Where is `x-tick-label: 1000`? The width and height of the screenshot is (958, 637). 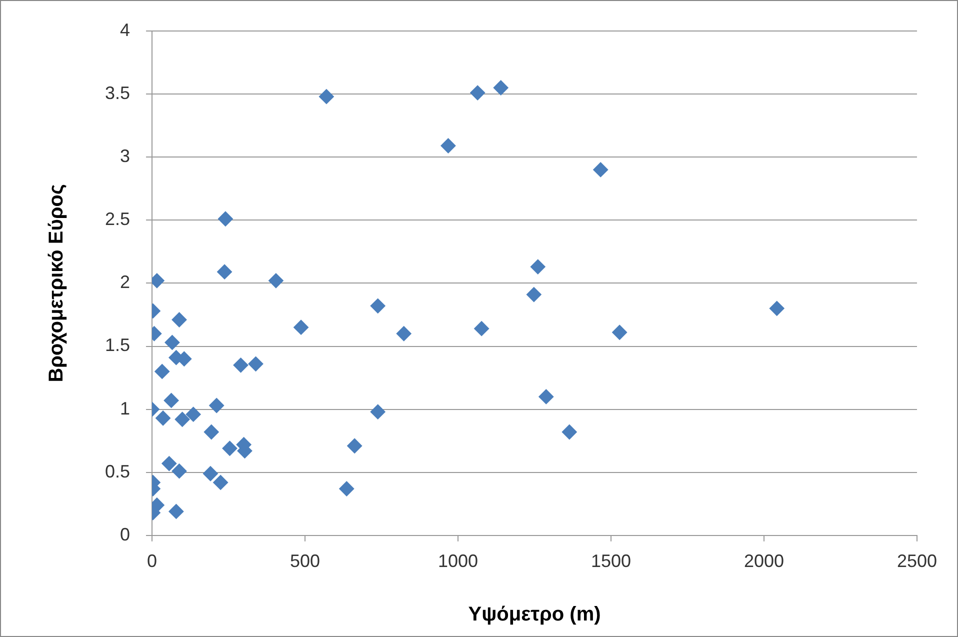
x-tick-label: 1000 is located at coordinates (458, 561).